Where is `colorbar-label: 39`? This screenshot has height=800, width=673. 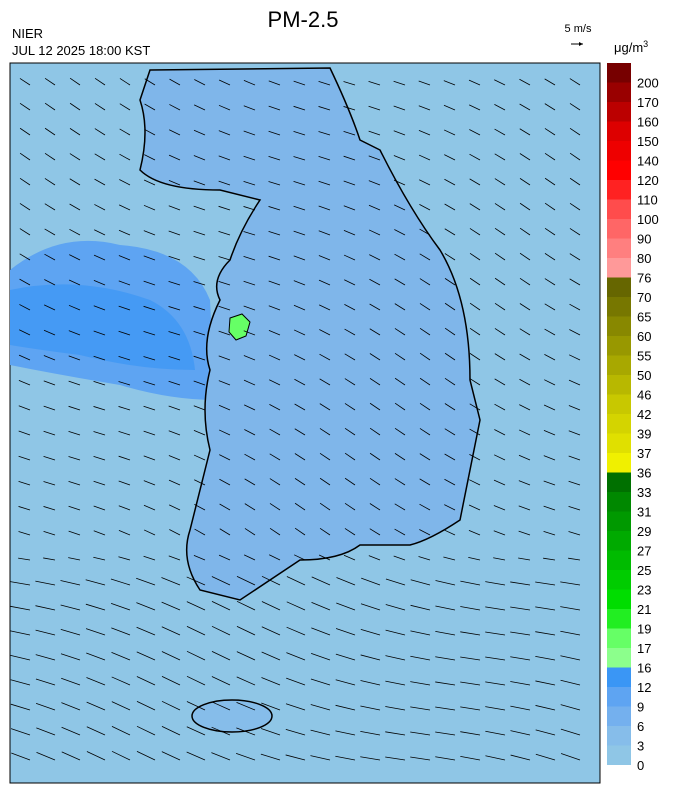 colorbar-label: 39 is located at coordinates (644, 434).